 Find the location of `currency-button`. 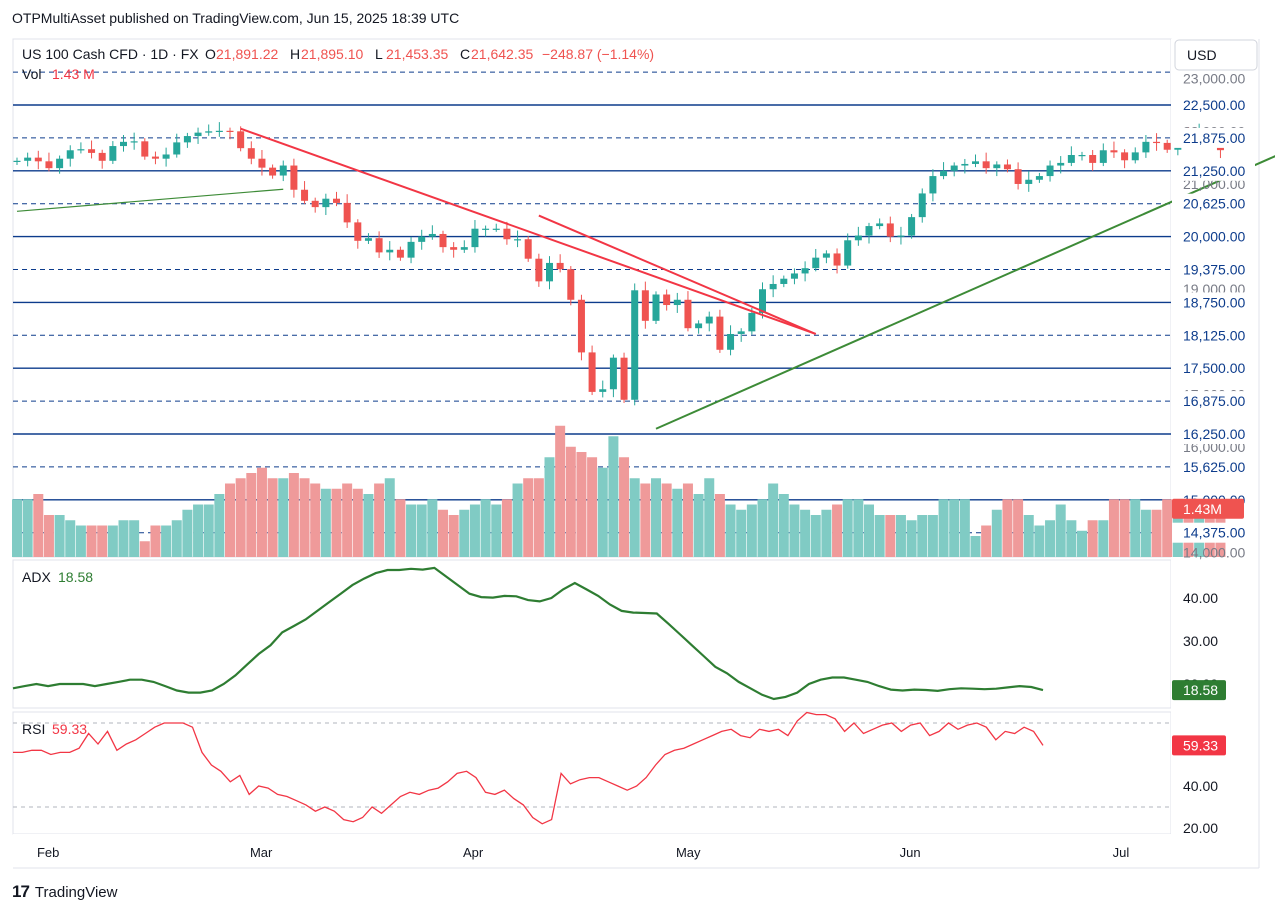

currency-button is located at coordinates (1216, 55).